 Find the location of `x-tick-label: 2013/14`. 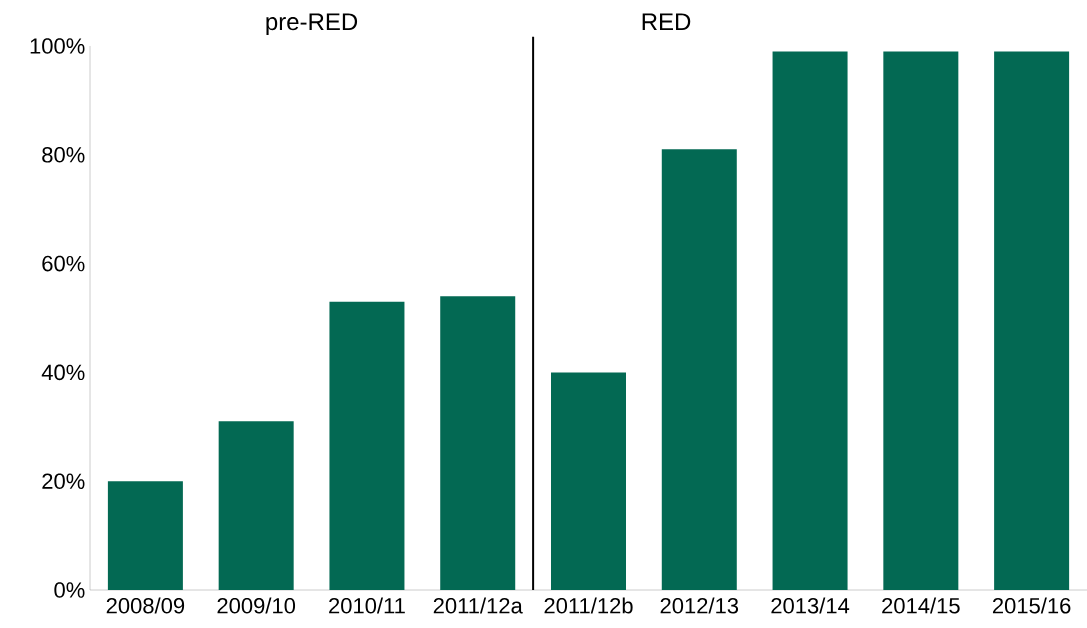

x-tick-label: 2013/14 is located at coordinates (810, 605).